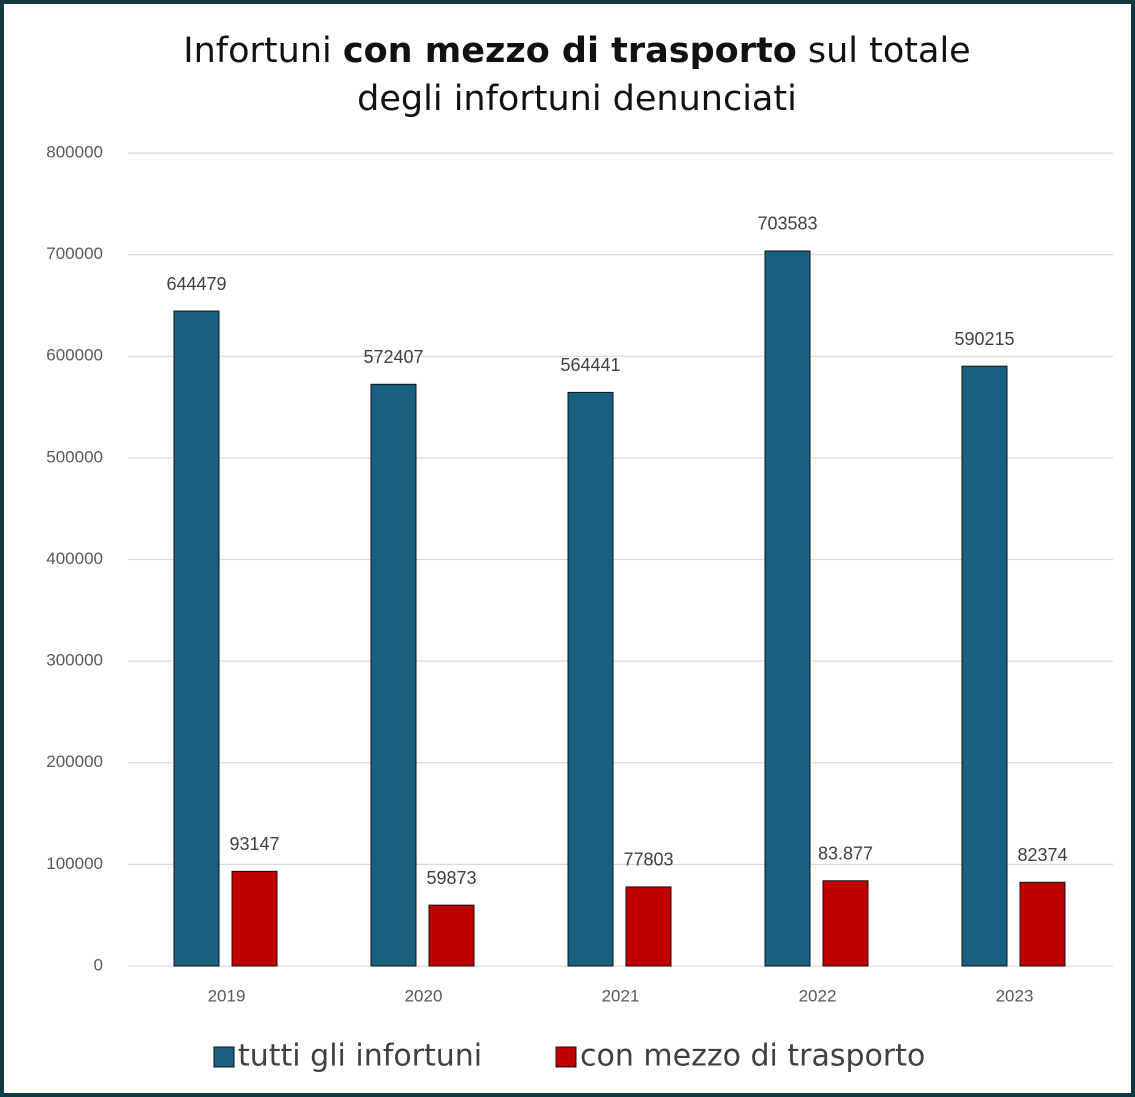 The width and height of the screenshot is (1135, 1097). What do you see at coordinates (752, 1056) in the screenshot?
I see `legend-label: con mezzo di trasporto` at bounding box center [752, 1056].